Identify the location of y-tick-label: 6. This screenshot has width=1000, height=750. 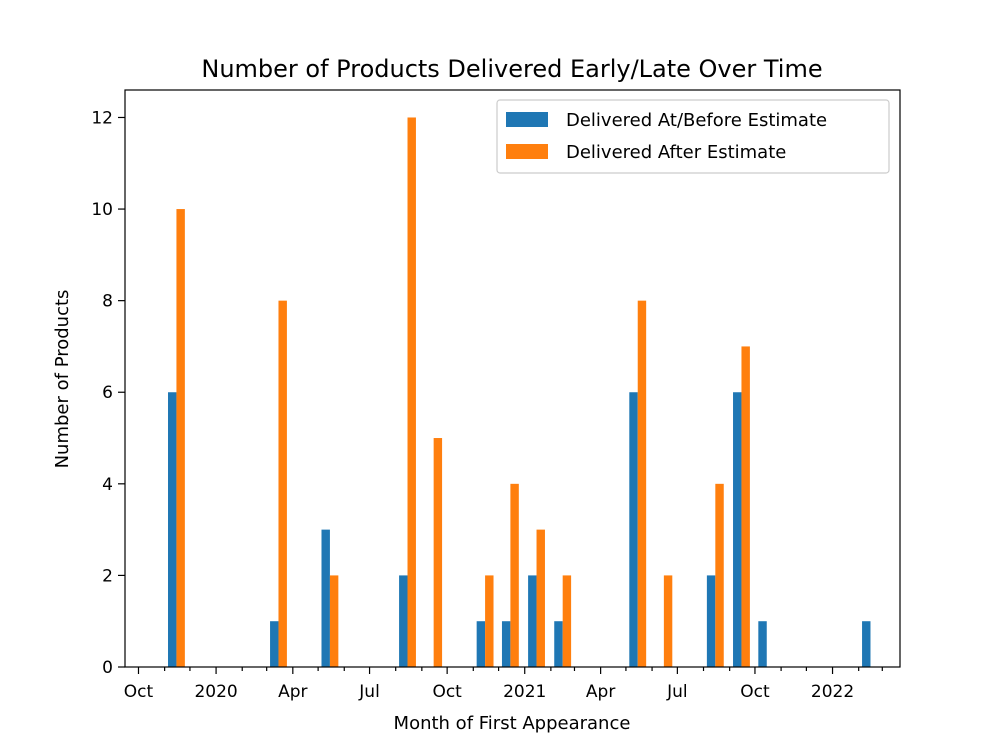
(107, 393).